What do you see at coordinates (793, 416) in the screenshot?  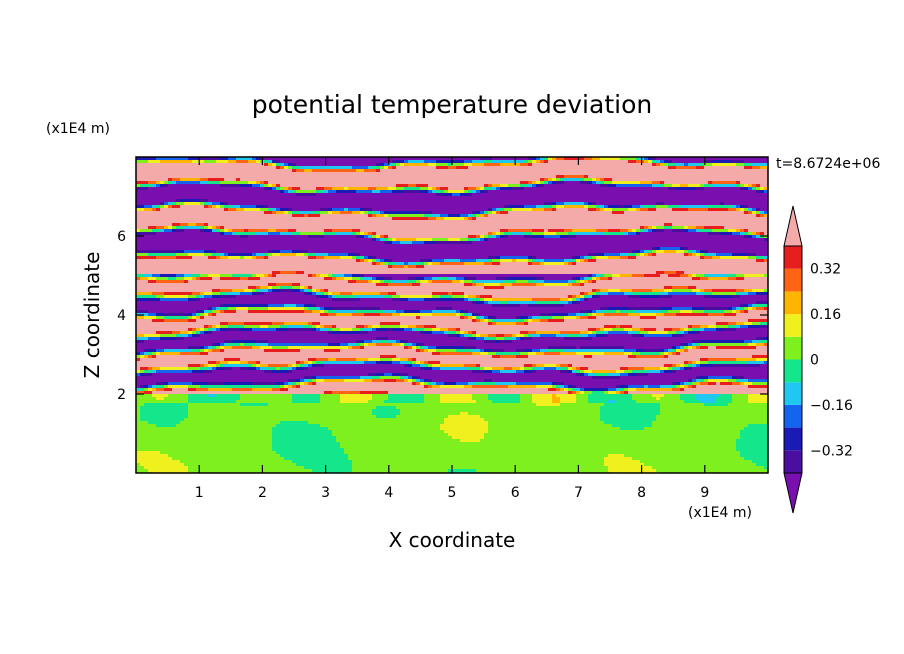 I see `colorbar-segment` at bounding box center [793, 416].